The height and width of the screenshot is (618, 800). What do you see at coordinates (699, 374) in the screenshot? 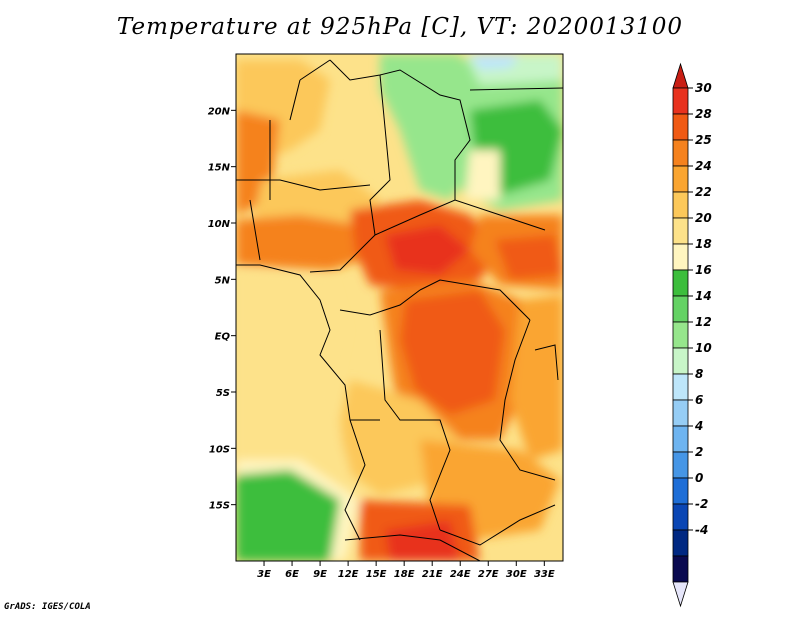
I see `colorbar-label: 8` at bounding box center [699, 374].